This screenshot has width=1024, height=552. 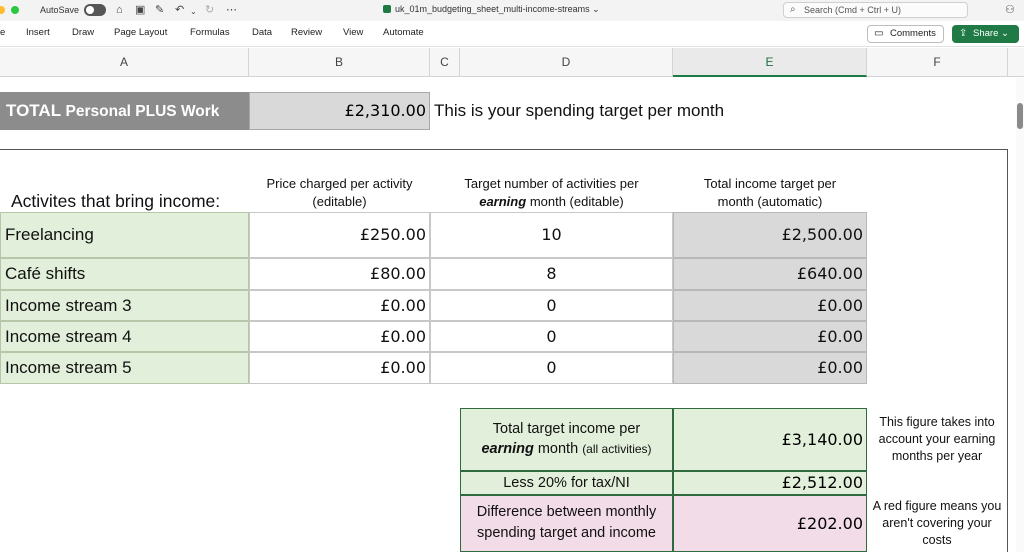 I want to click on comment-icon: ▭, so click(x=879, y=33).